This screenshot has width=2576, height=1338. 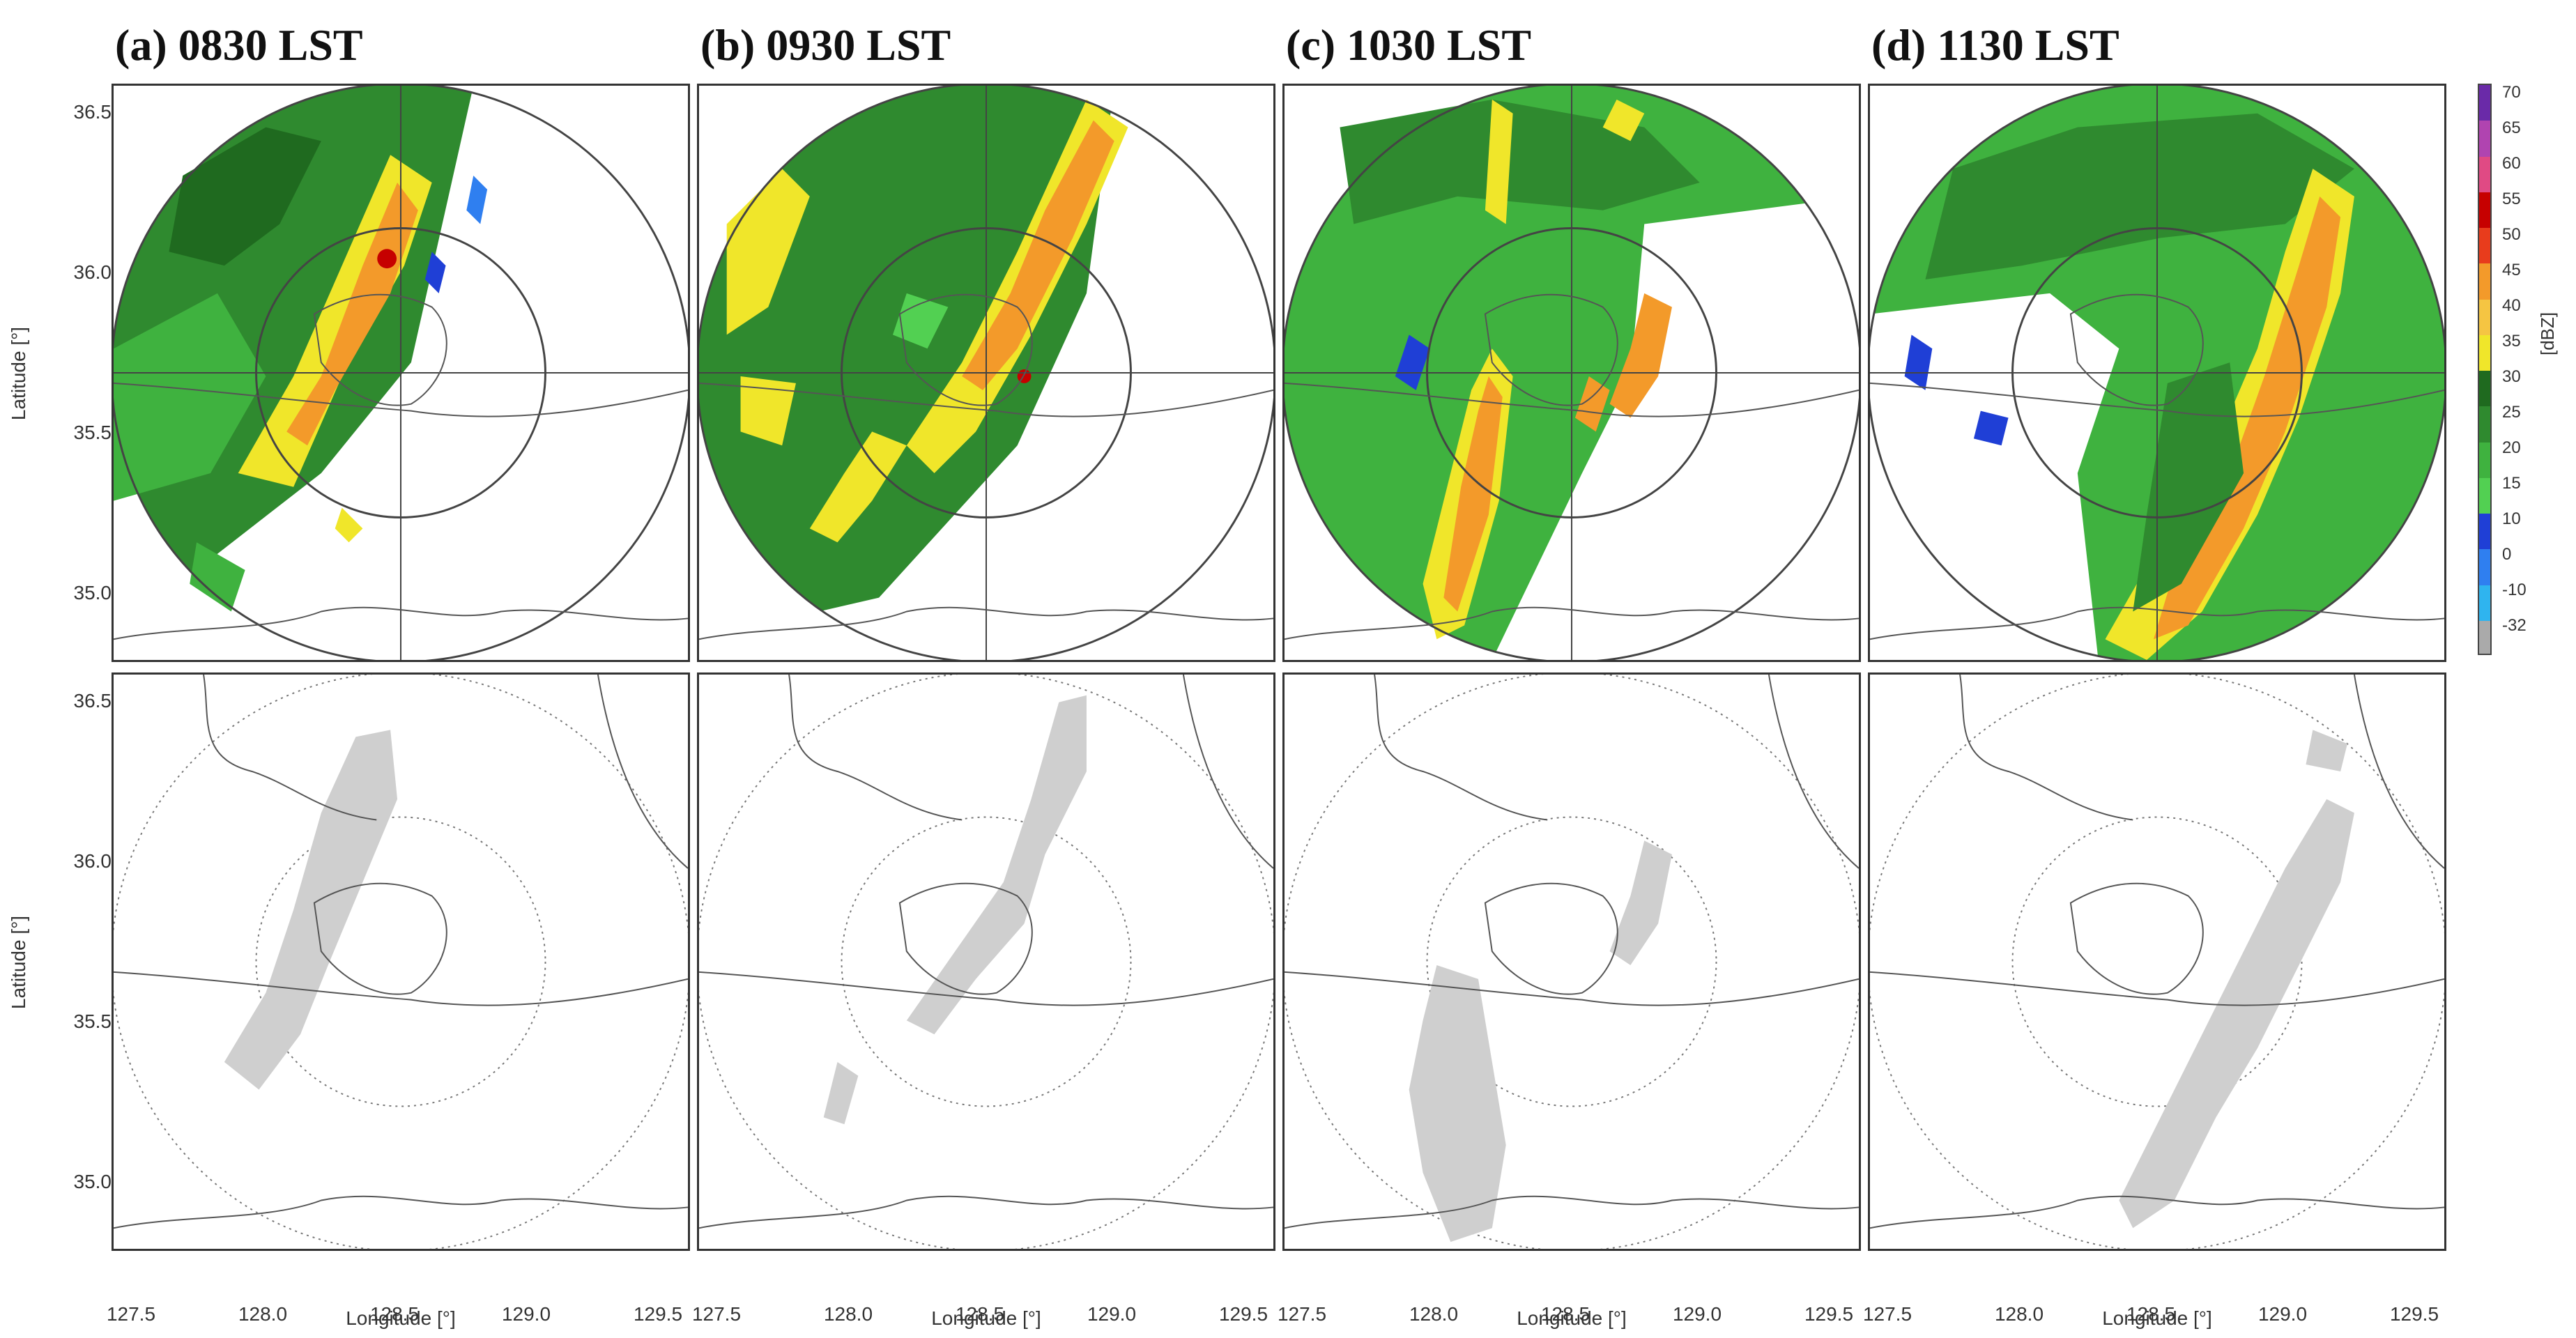 I want to click on colorbar-tick-70: 70, so click(x=2511, y=92).